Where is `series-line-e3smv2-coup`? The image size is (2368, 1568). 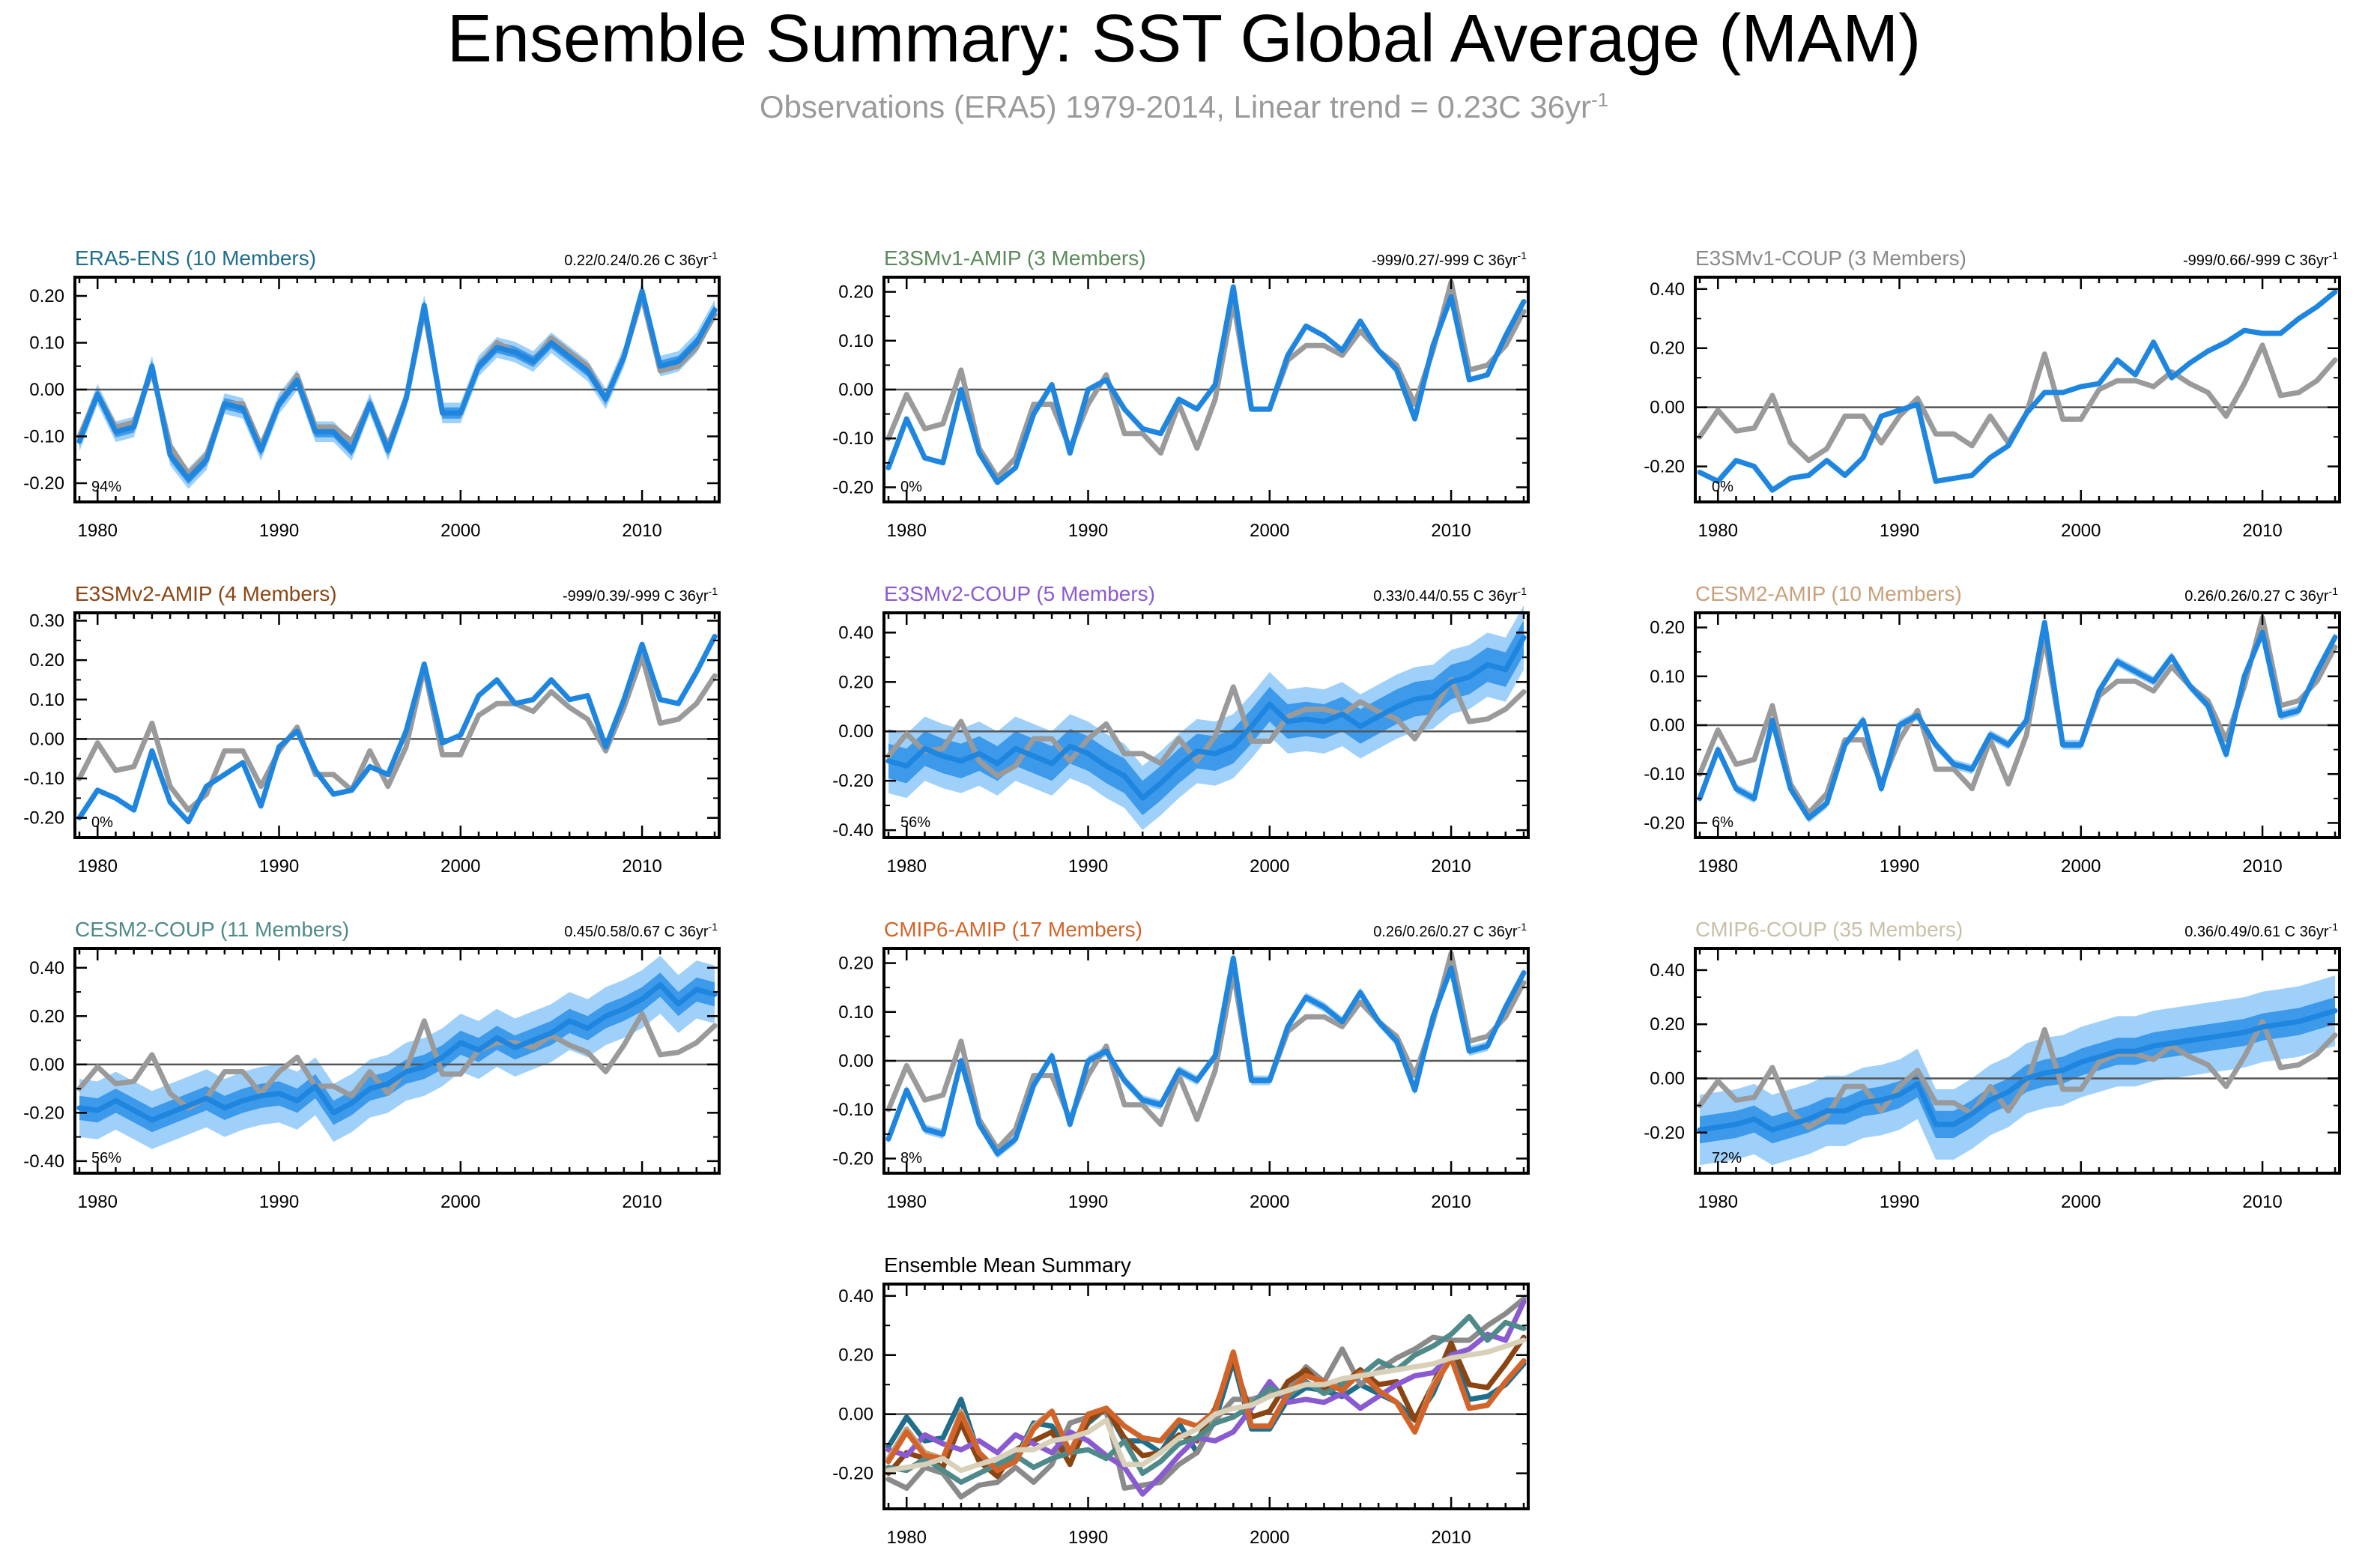 series-line-e3smv2-coup is located at coordinates (1206, 1398).